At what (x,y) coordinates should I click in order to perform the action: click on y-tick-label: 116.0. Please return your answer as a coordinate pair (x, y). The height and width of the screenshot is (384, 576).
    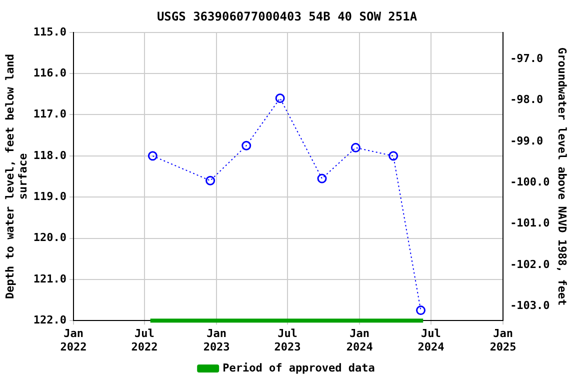
    Looking at the image, I should click on (50, 73).